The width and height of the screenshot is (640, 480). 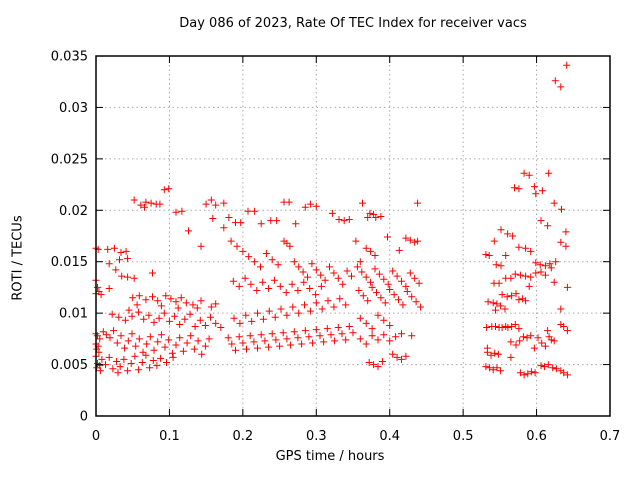 I want to click on y-tick-labels: 0 0.005 0.01 0.015 0.02 0.025 0.03 0.035, so click(x=69, y=237).